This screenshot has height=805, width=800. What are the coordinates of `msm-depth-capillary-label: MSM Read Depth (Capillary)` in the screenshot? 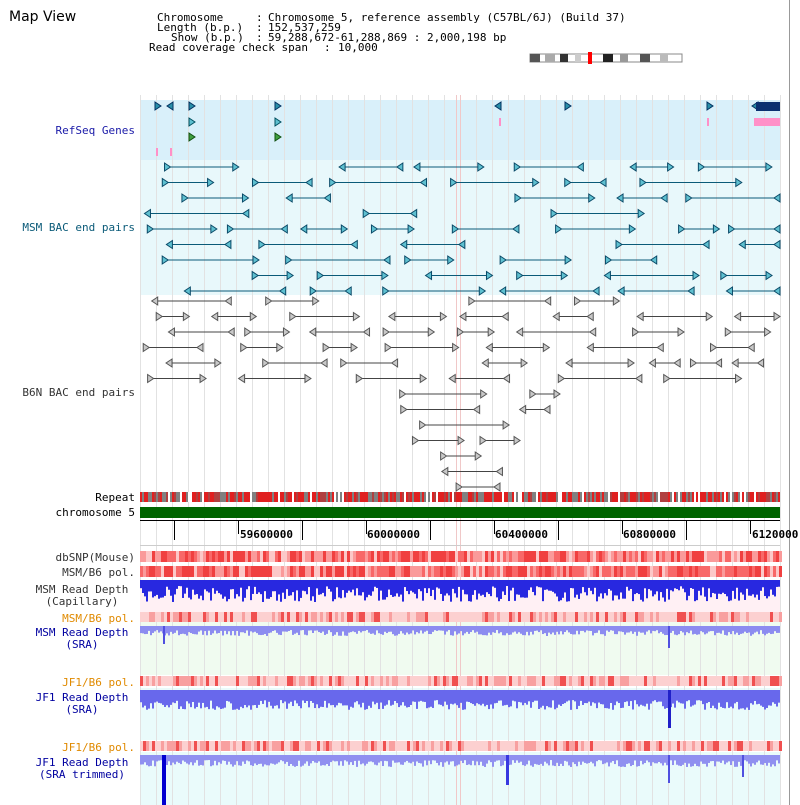 It's located at (82, 595).